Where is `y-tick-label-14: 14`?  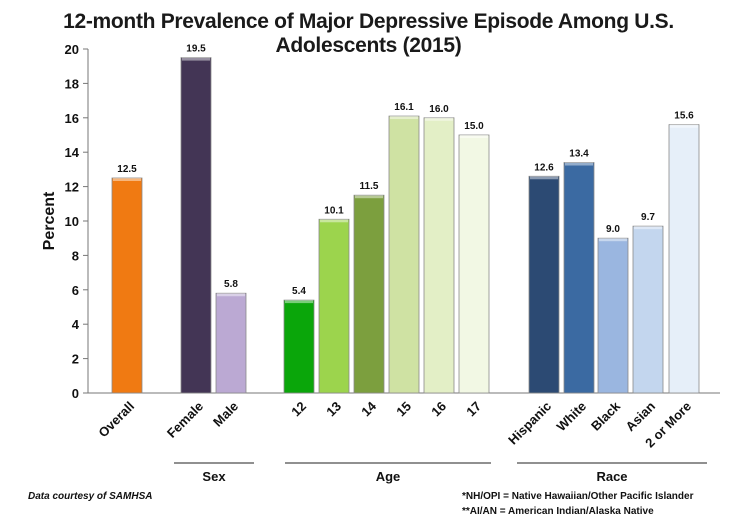
y-tick-label-14: 14 is located at coordinates (72, 152).